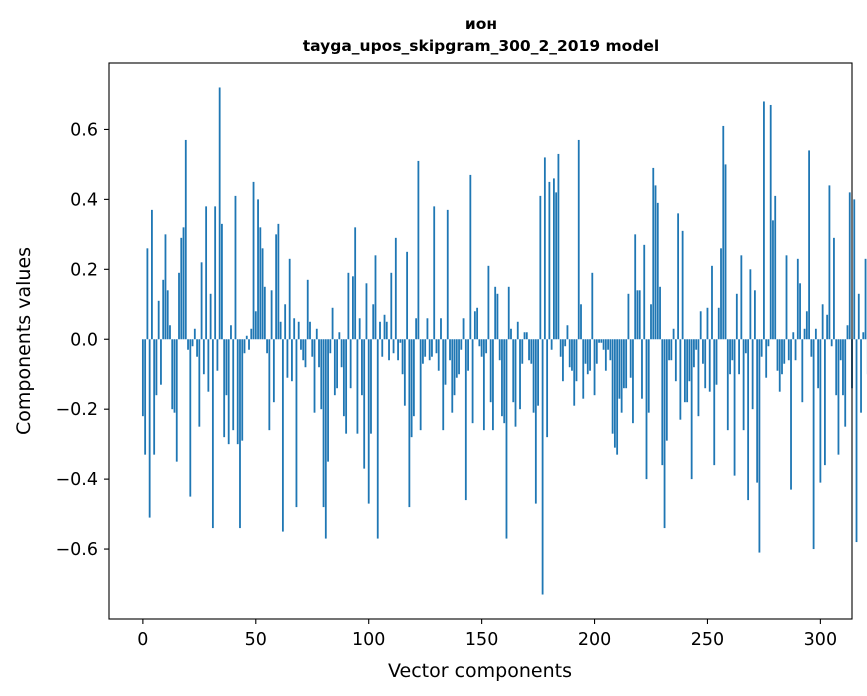 The image size is (867, 696). I want to click on x-axis-ticks: 0 50 100 150 200 250 300, so click(487, 634).